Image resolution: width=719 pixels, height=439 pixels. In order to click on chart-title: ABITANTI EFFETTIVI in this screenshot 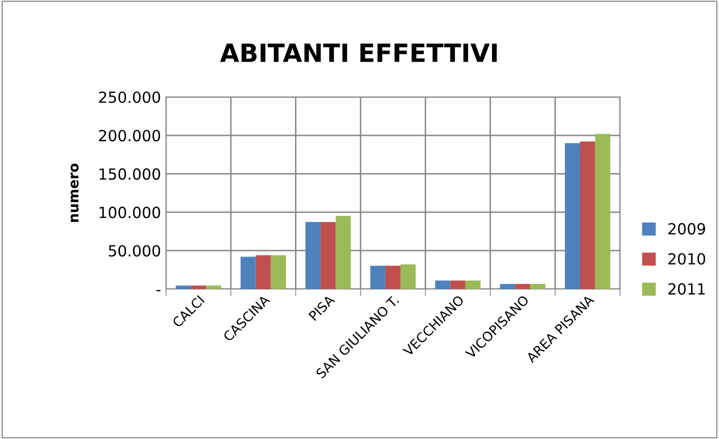, I will do `click(358, 53)`.